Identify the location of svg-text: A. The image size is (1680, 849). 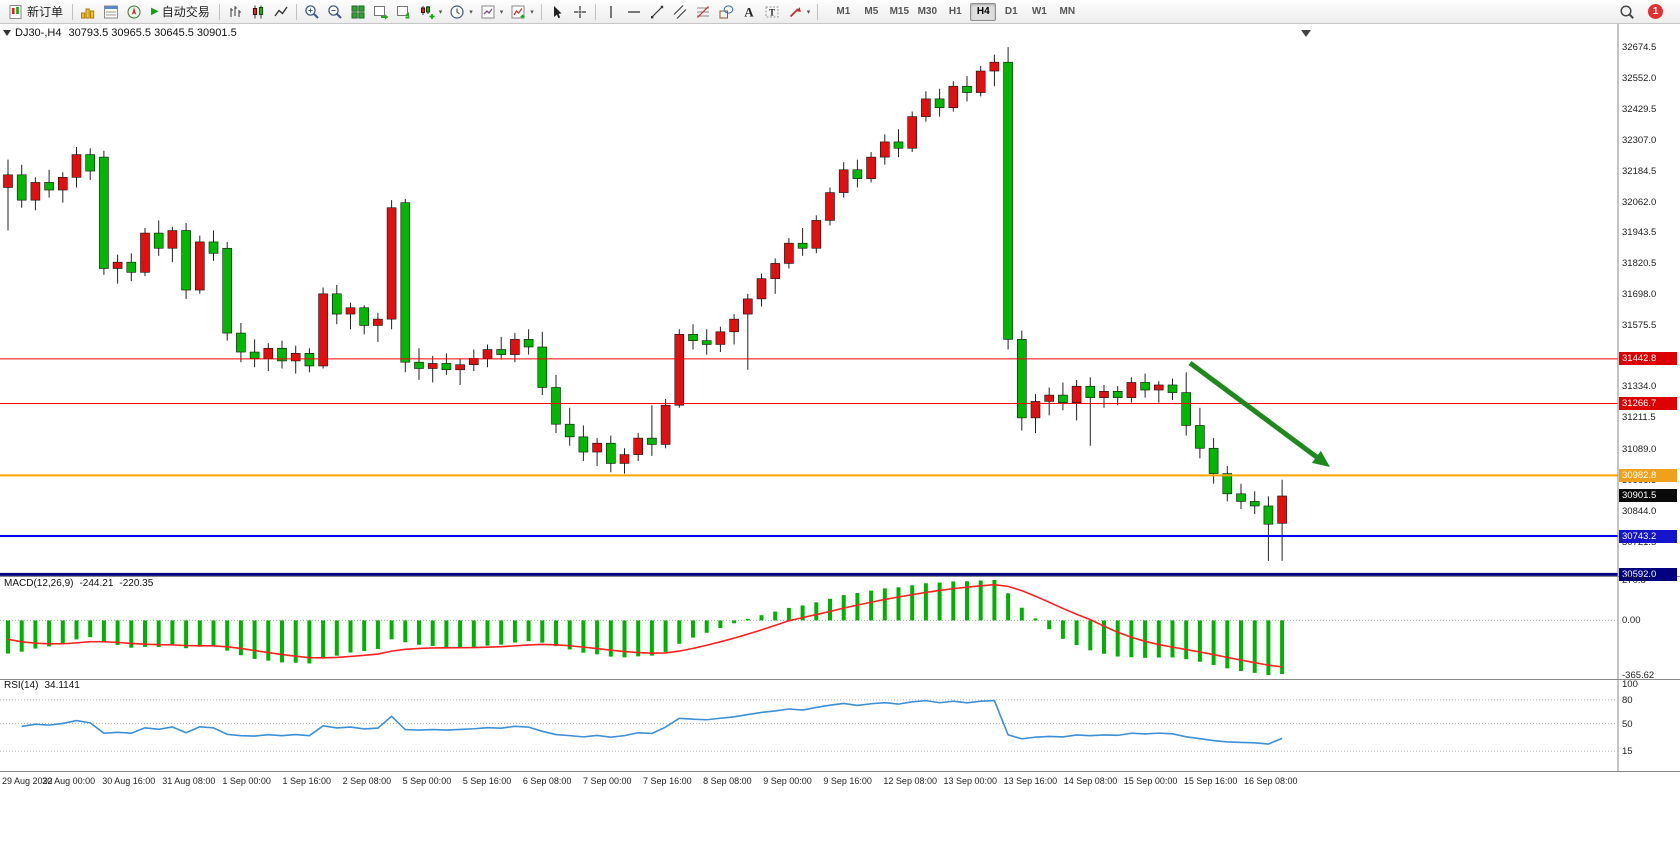
(749, 11).